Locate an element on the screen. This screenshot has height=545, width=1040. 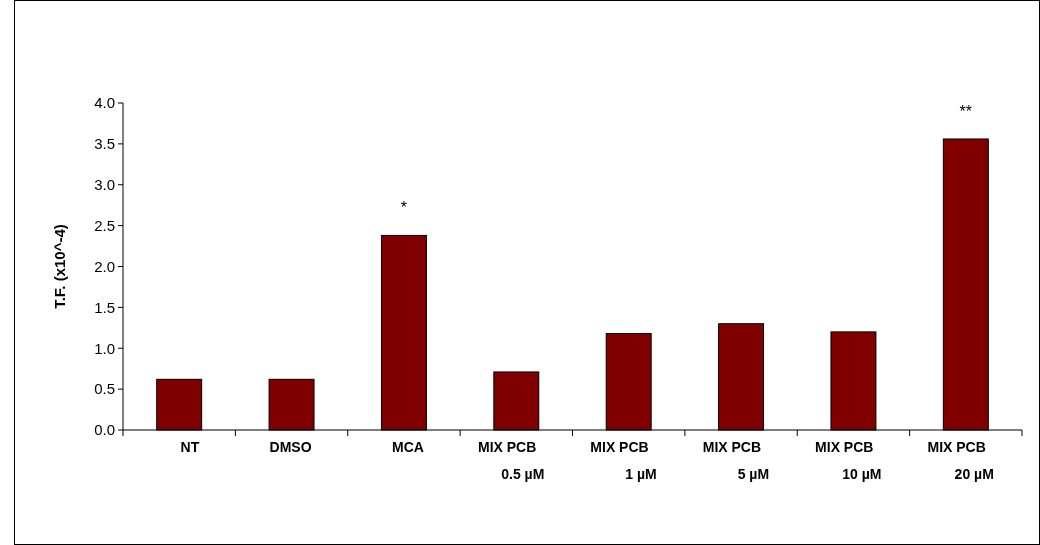
x-tick-label: MIX PCB 1 µM is located at coordinates (623, 460).